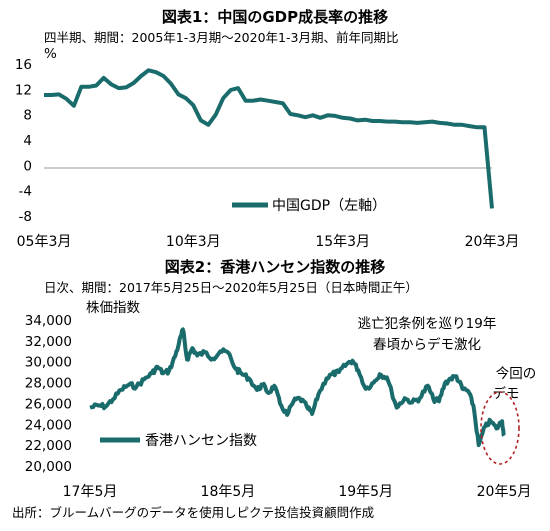 The width and height of the screenshot is (550, 531). What do you see at coordinates (427, 323) in the screenshot?
I see `chart2-annotation-line1: 逃亡犯条例を巡り19年` at bounding box center [427, 323].